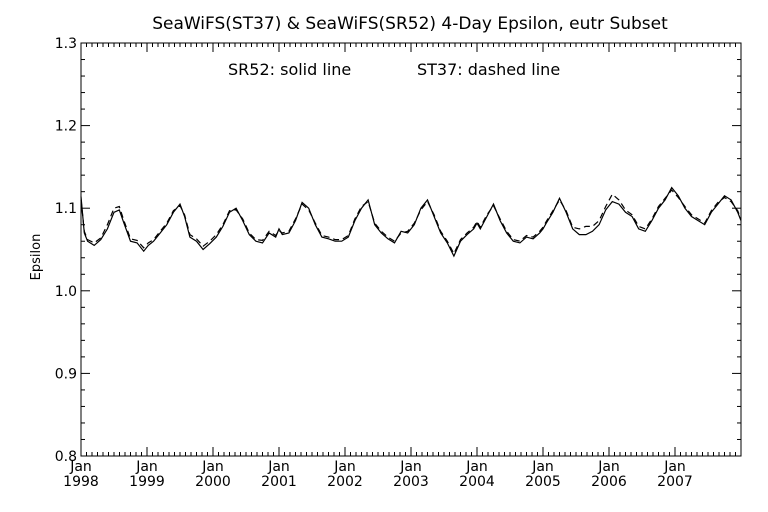  I want to click on y-axis-label: Epsilon, so click(36, 257).